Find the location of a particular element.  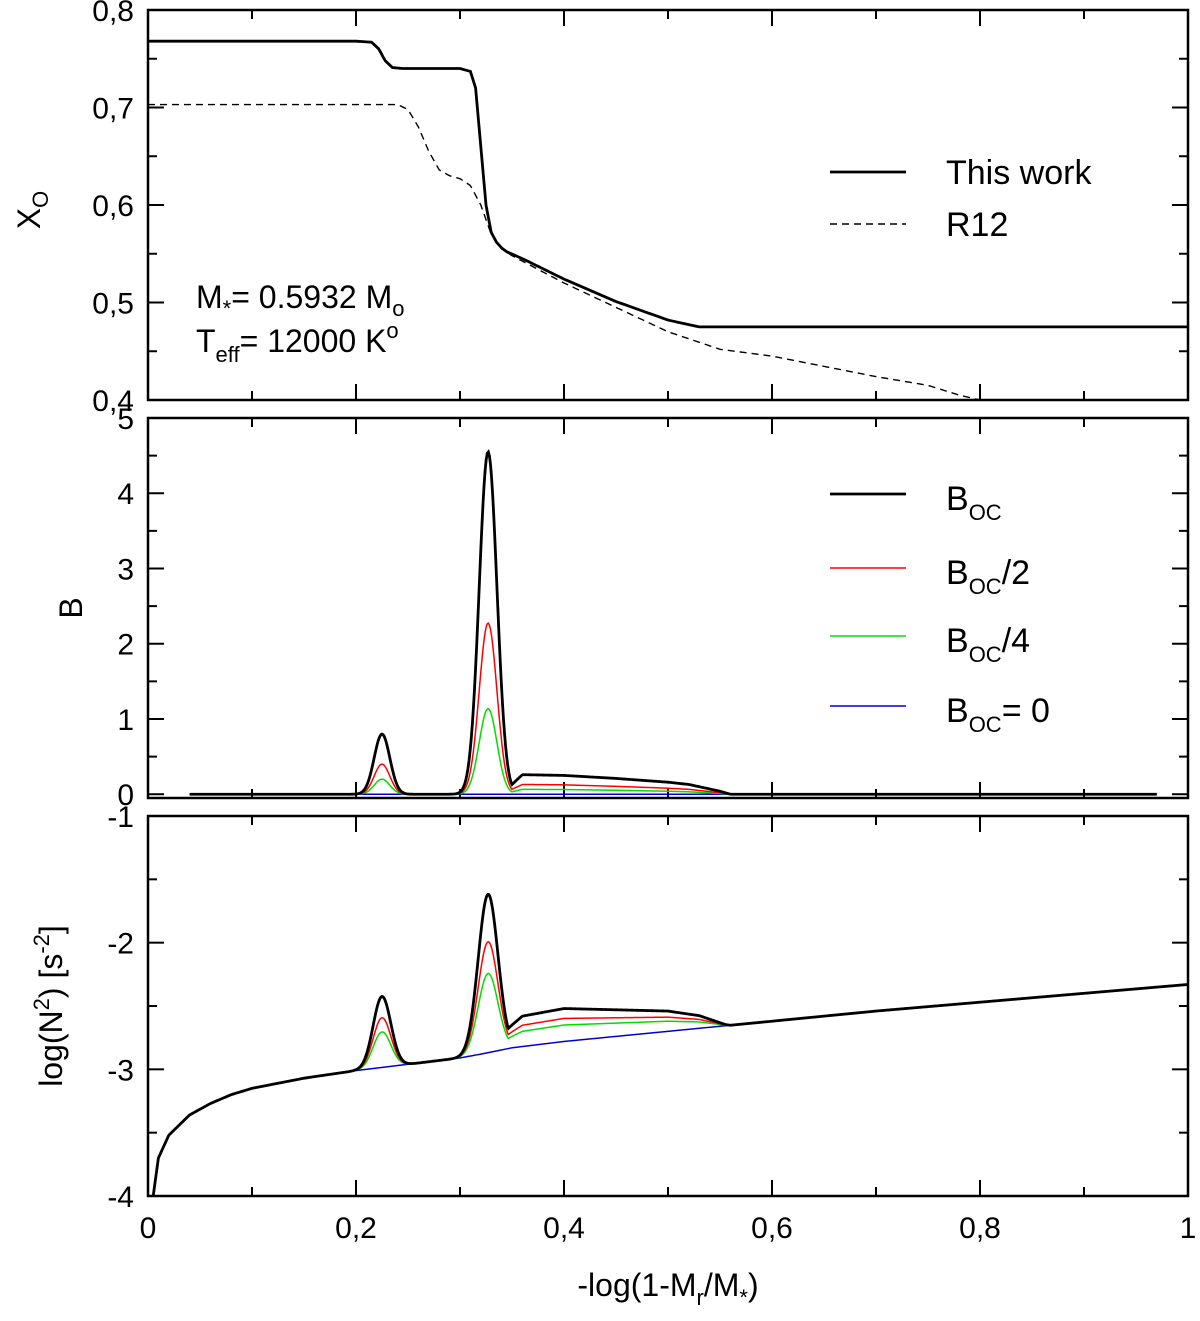

y-tick-label: -4 is located at coordinates (120, 1197).